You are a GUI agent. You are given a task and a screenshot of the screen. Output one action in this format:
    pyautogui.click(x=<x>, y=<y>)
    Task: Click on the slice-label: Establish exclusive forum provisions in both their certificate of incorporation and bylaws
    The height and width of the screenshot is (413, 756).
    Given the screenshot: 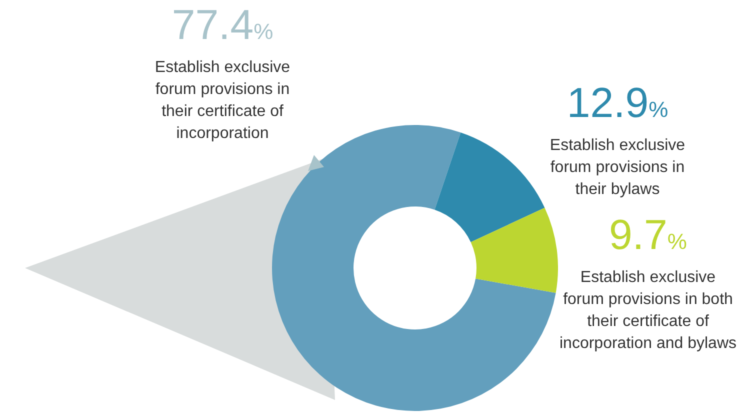 What is the action you would take?
    pyautogui.click(x=648, y=311)
    